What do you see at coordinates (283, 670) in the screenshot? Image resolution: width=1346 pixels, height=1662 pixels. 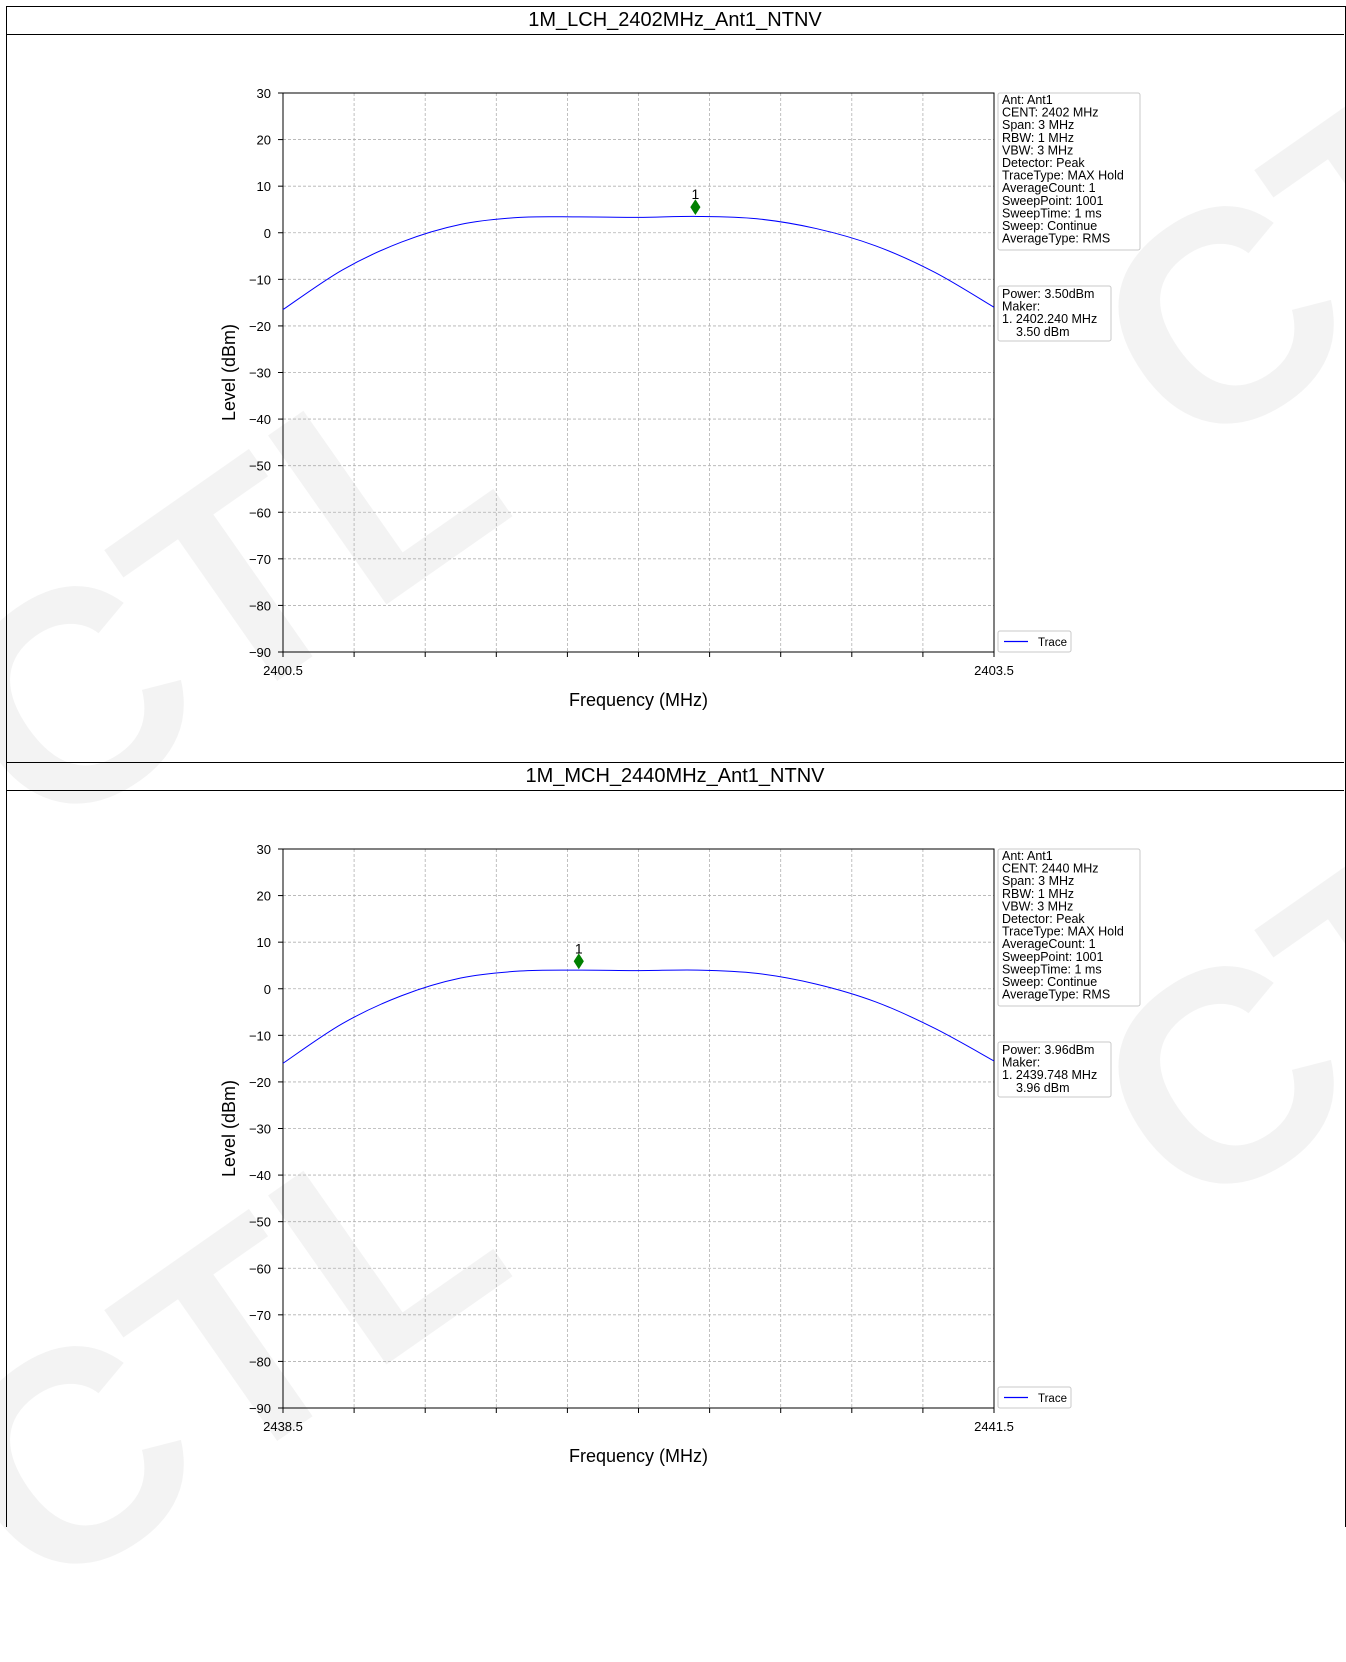 I see `x-tick-label: 2400.5` at bounding box center [283, 670].